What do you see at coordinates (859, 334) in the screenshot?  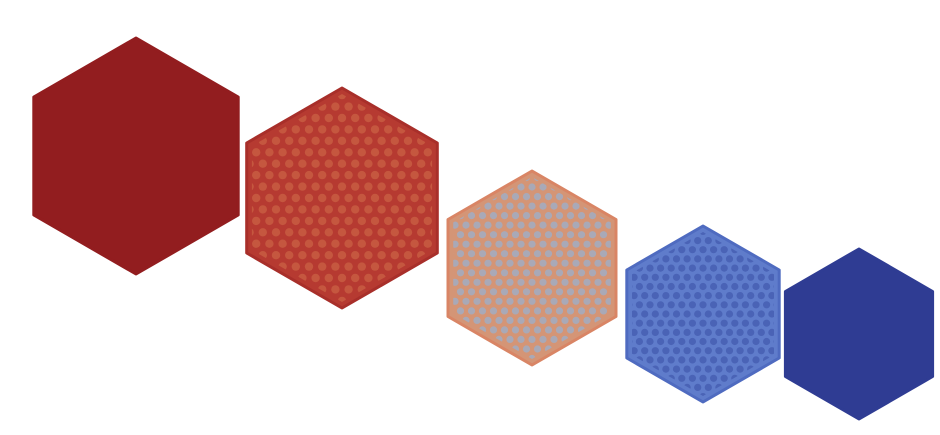 I see `hexagon-navy` at bounding box center [859, 334].